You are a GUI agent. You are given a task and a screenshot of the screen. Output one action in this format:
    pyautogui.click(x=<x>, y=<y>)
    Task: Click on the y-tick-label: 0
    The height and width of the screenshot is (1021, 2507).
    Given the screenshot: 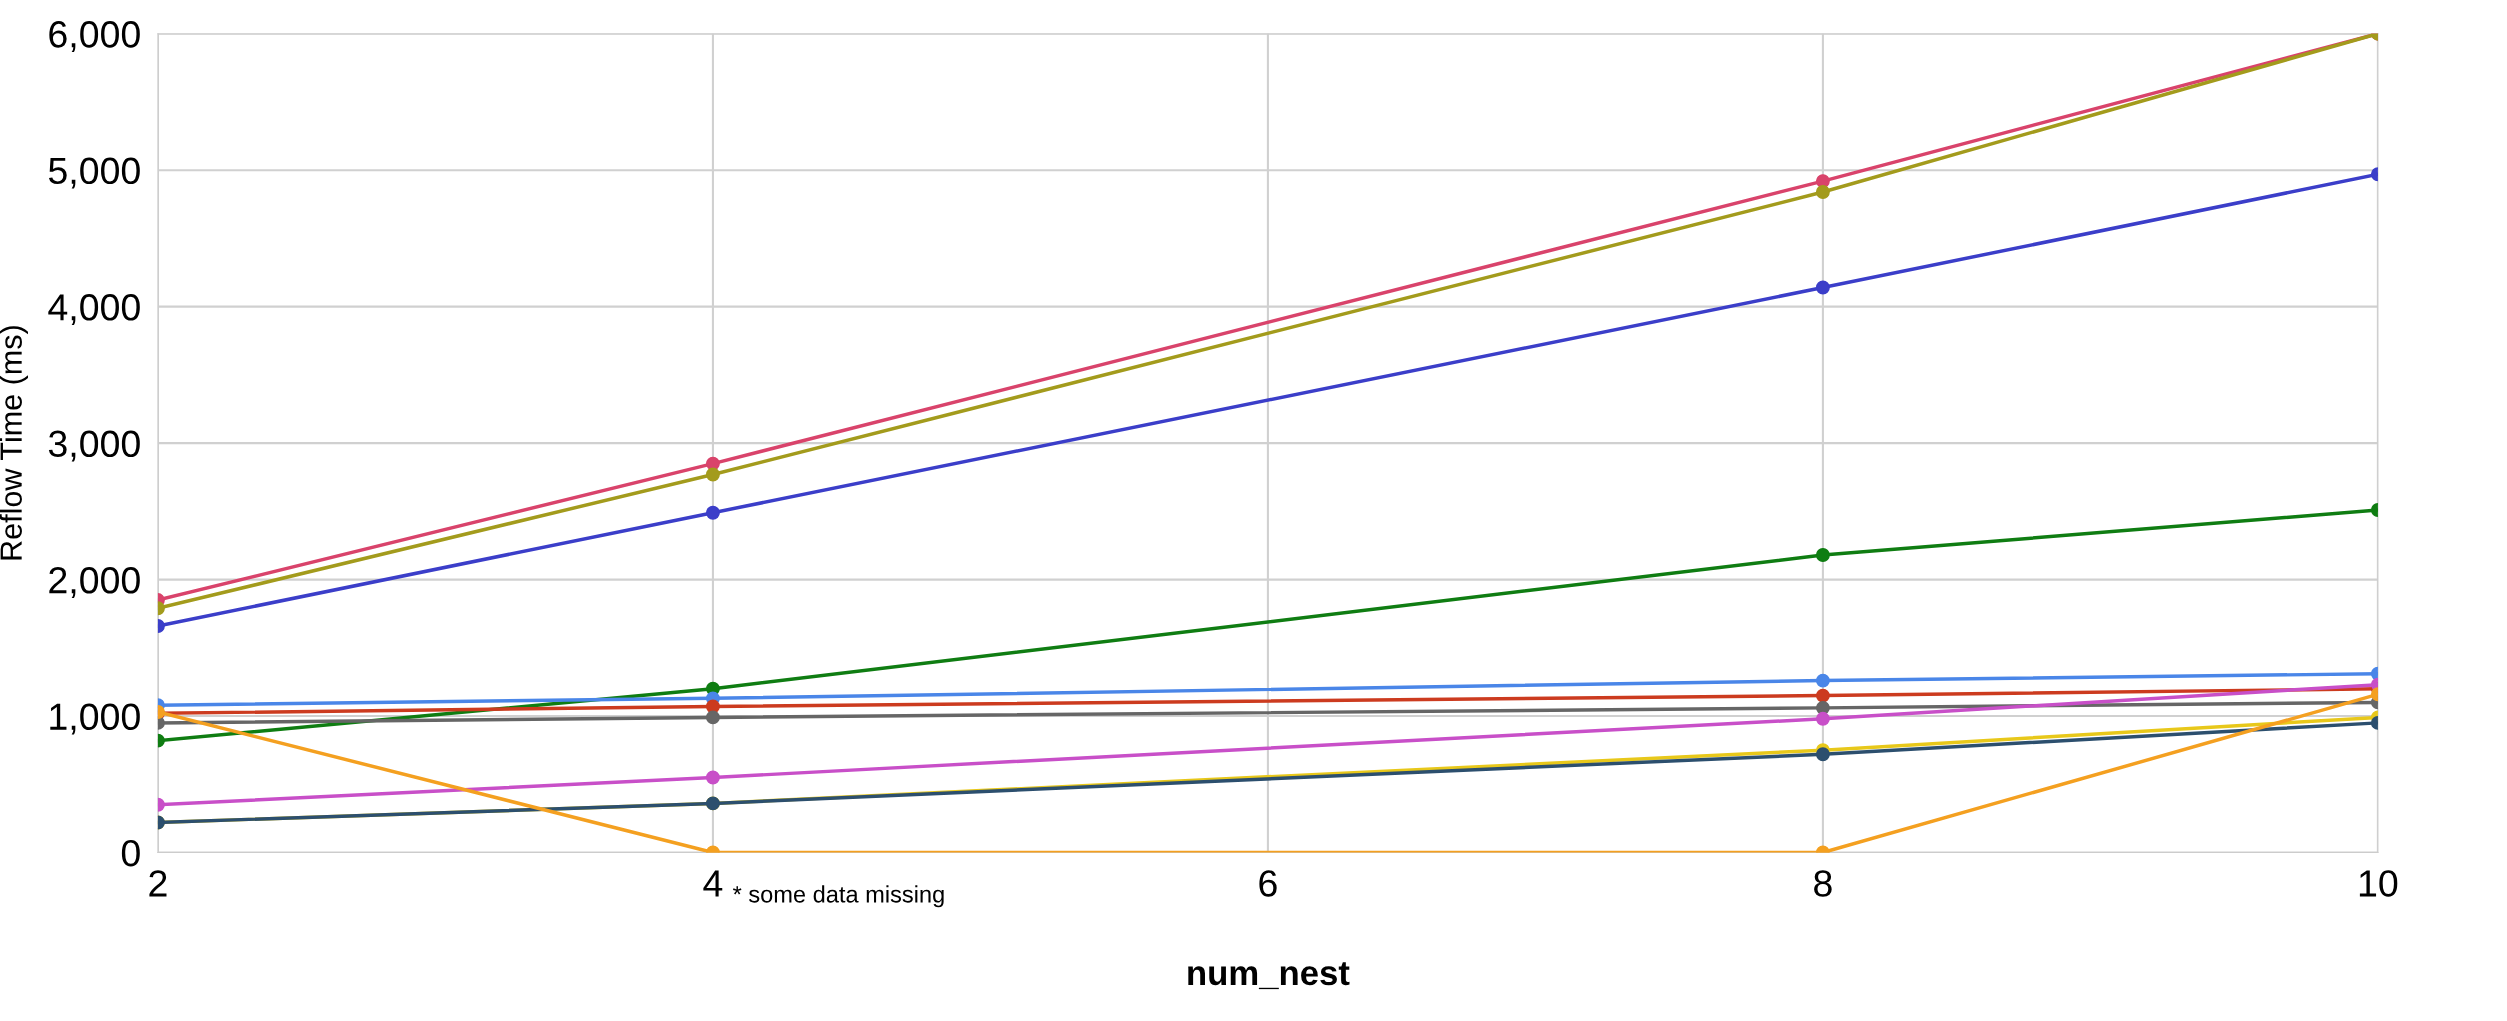 What is the action you would take?
    pyautogui.click(x=130, y=853)
    